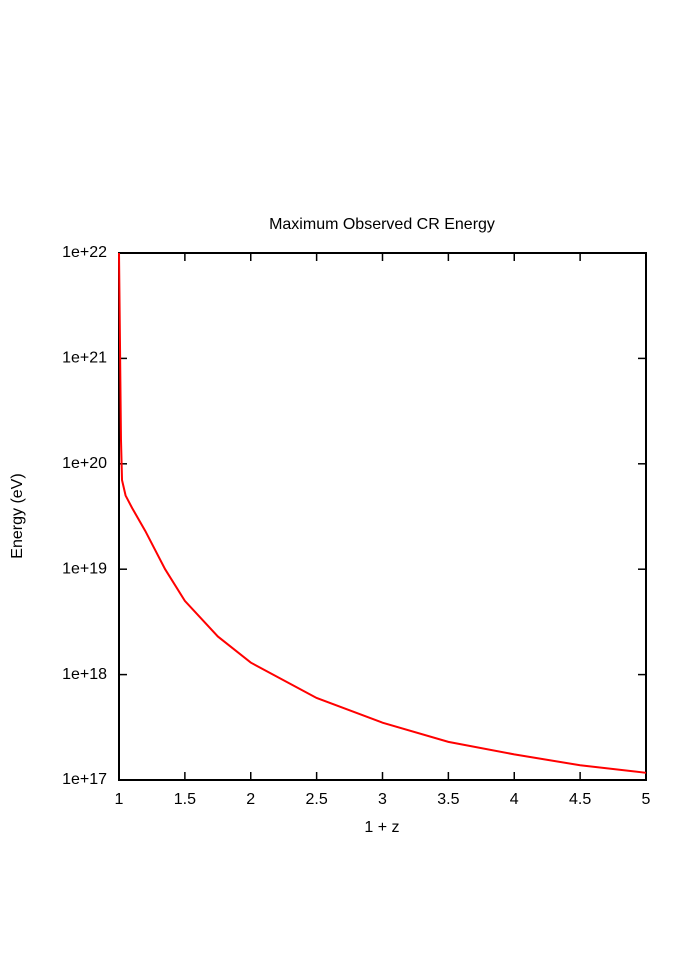  I want to click on y-tick-label: 1e+19, so click(84, 568).